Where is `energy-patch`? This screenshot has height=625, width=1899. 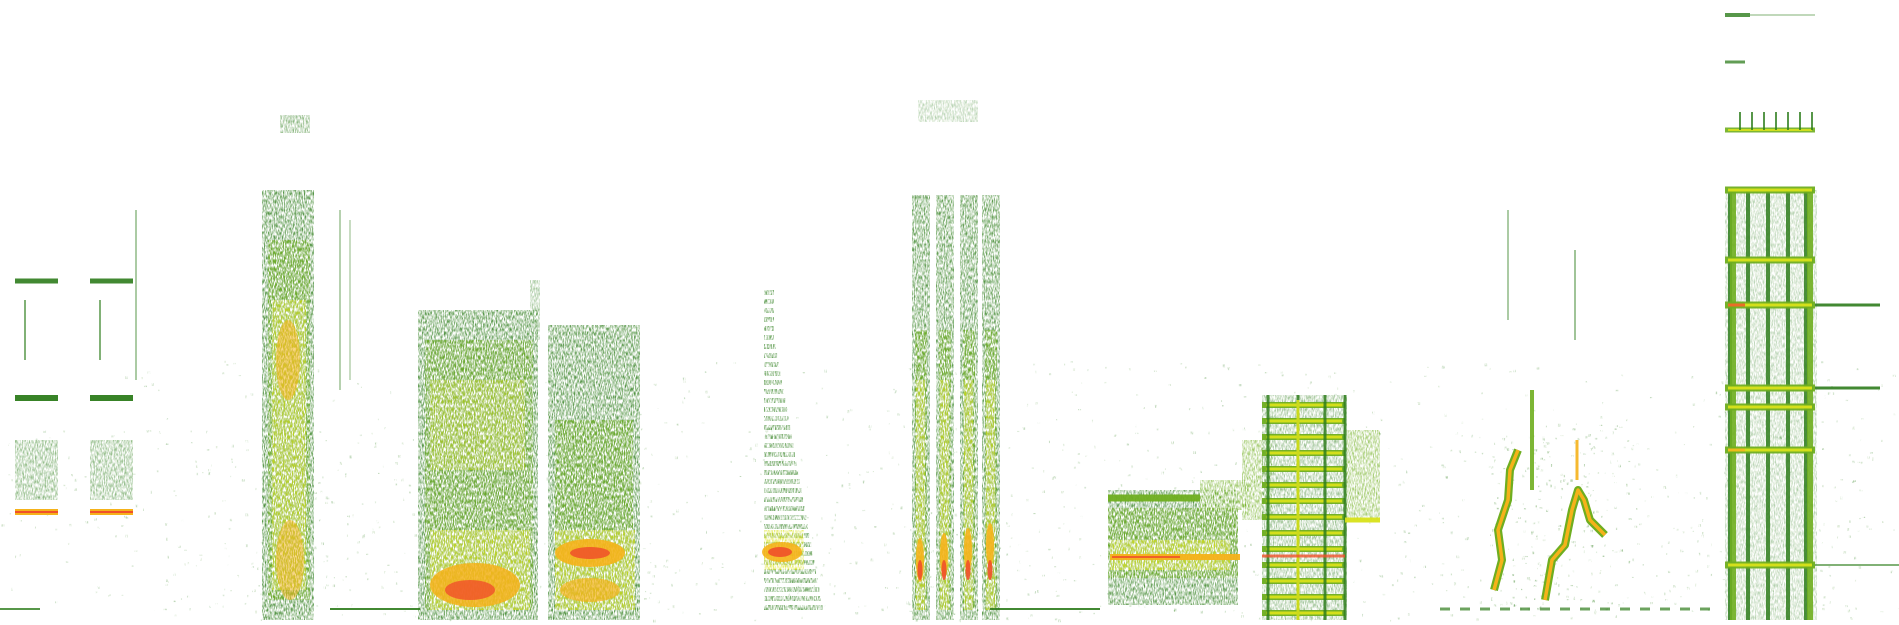
energy-patch is located at coordinates (295, 124).